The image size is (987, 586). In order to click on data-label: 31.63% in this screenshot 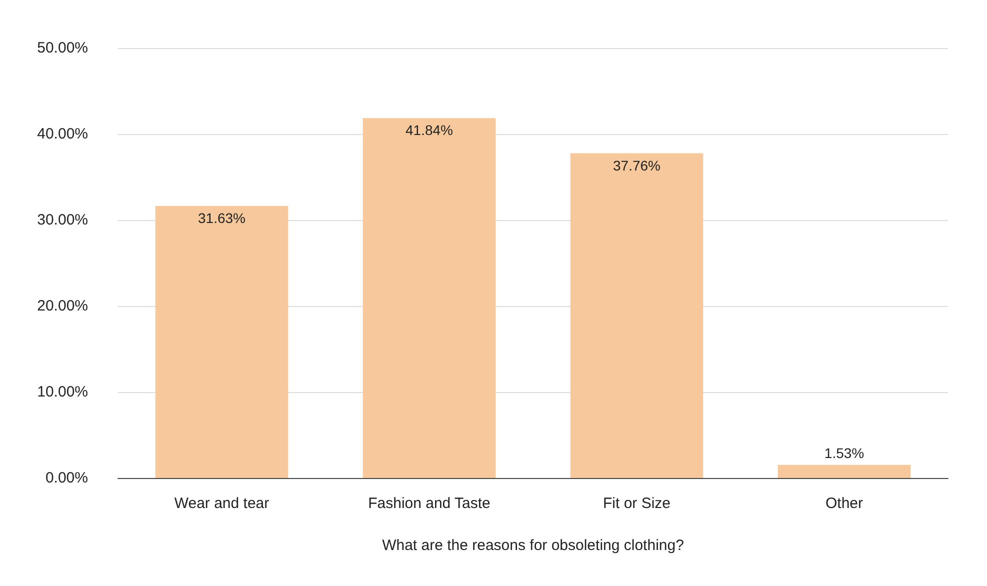, I will do `click(222, 218)`.